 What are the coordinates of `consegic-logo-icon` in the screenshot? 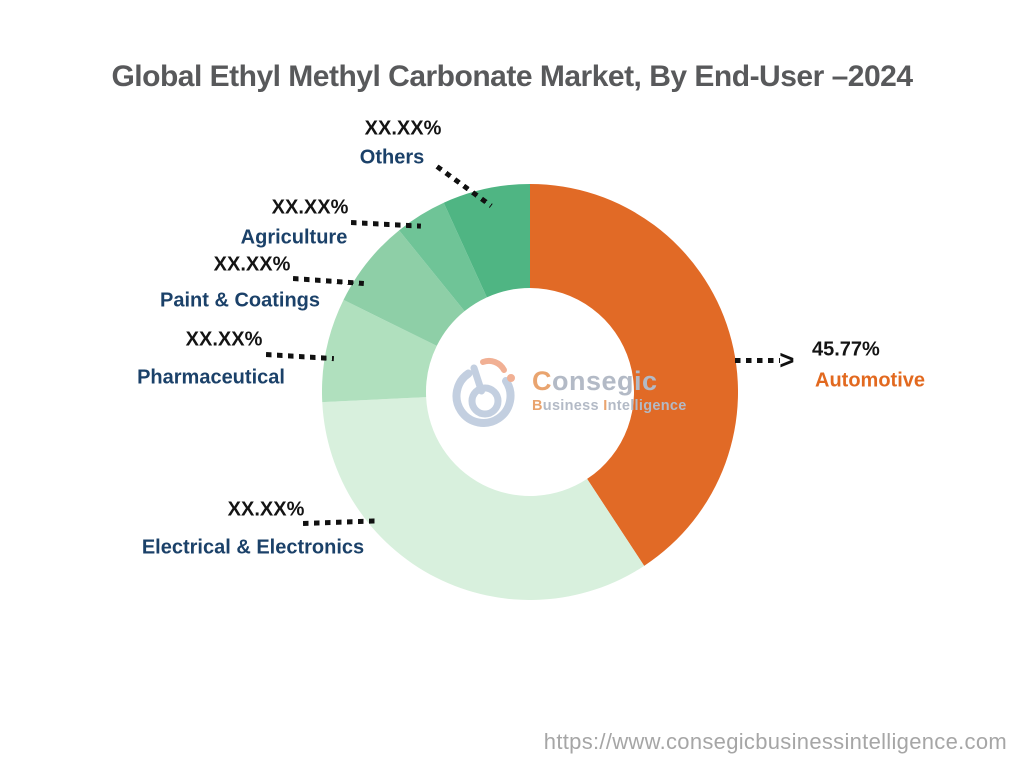 It's located at (483, 392).